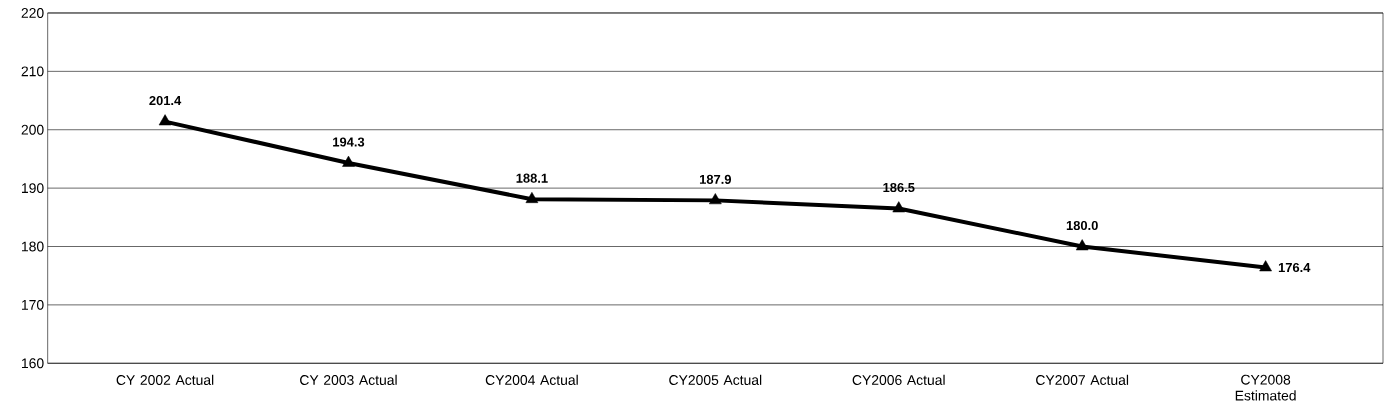  What do you see at coordinates (532, 178) in the screenshot?
I see `data-label: 188.1` at bounding box center [532, 178].